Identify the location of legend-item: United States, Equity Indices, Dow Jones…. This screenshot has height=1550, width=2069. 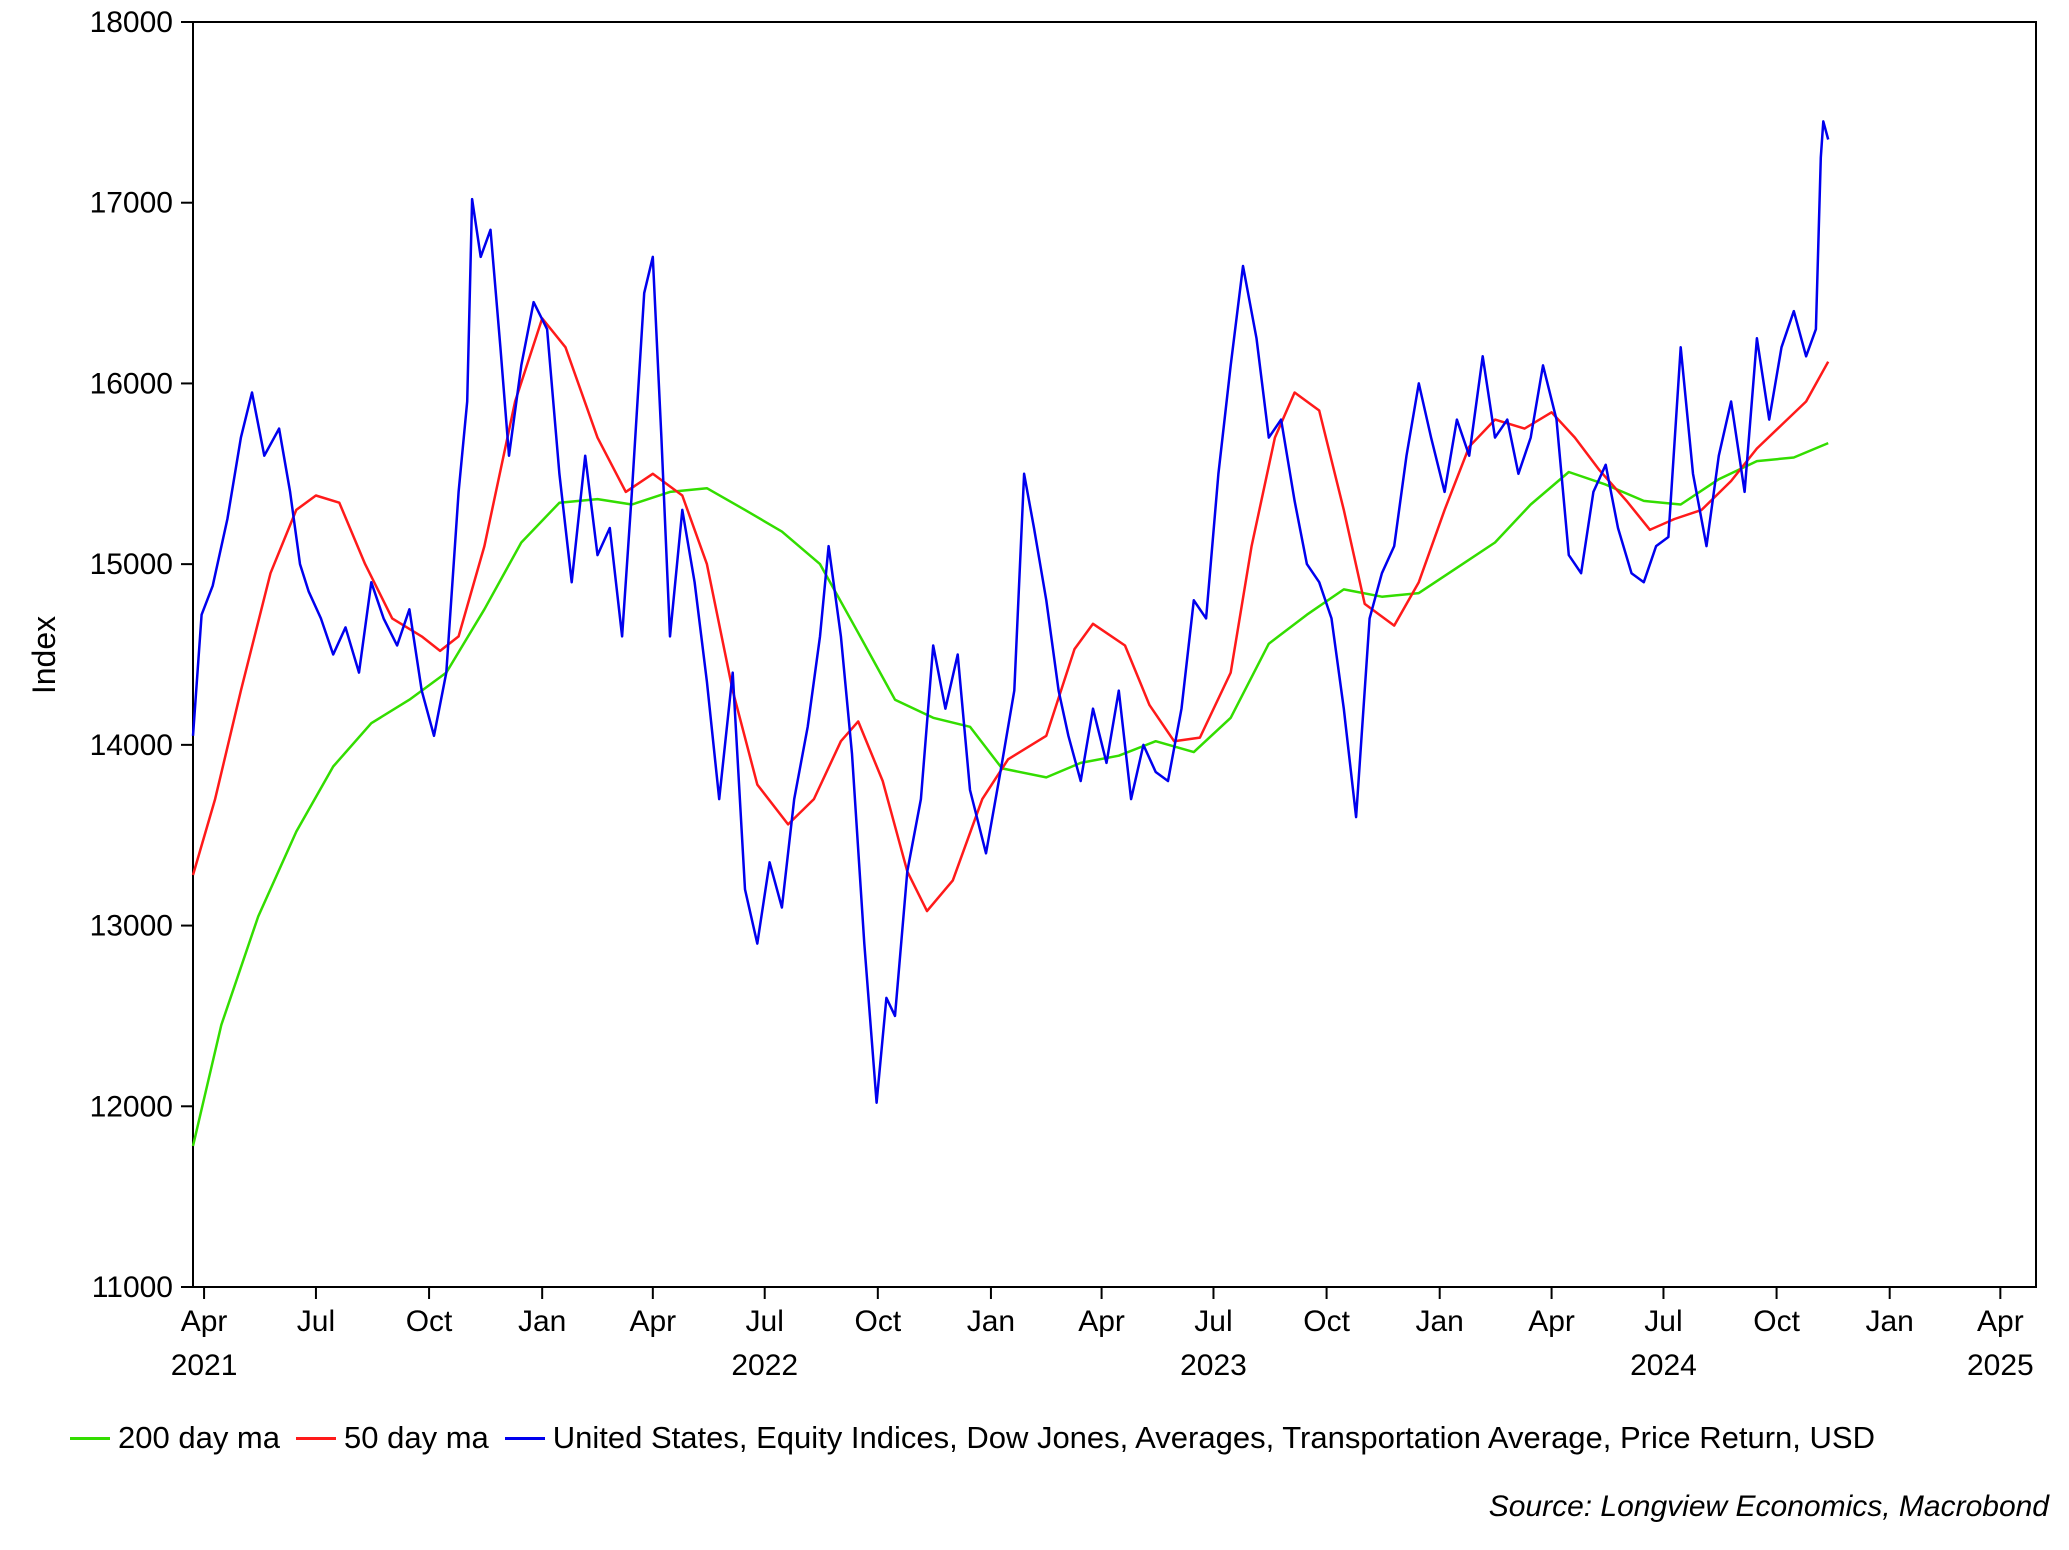
(1189, 1438).